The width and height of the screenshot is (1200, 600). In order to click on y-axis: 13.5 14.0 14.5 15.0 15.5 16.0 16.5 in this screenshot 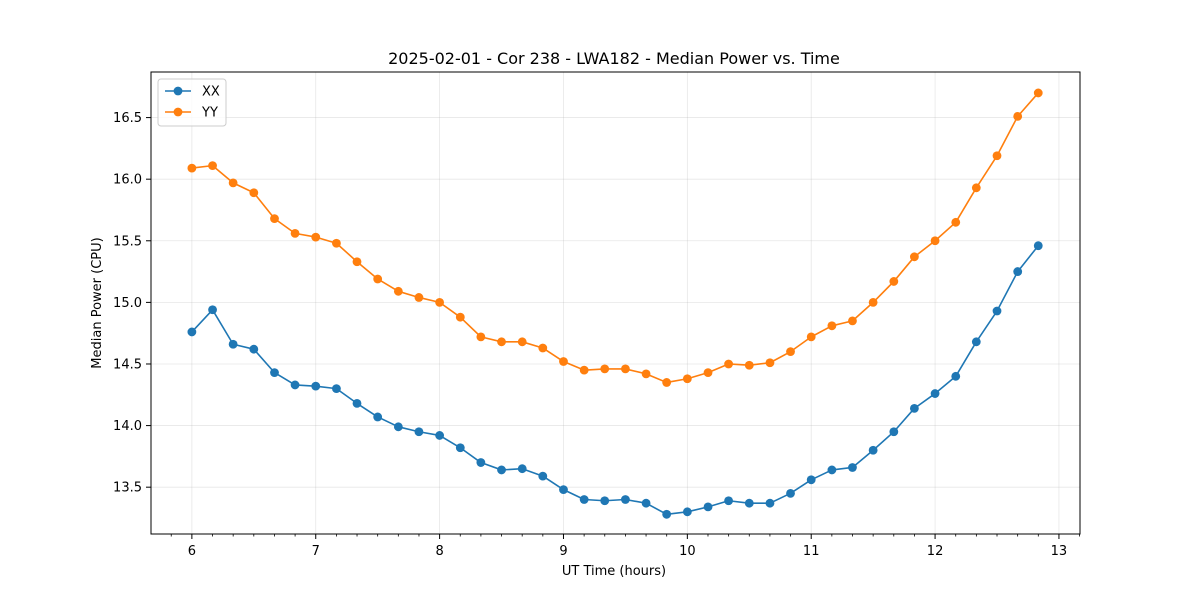, I will do `click(132, 303)`.